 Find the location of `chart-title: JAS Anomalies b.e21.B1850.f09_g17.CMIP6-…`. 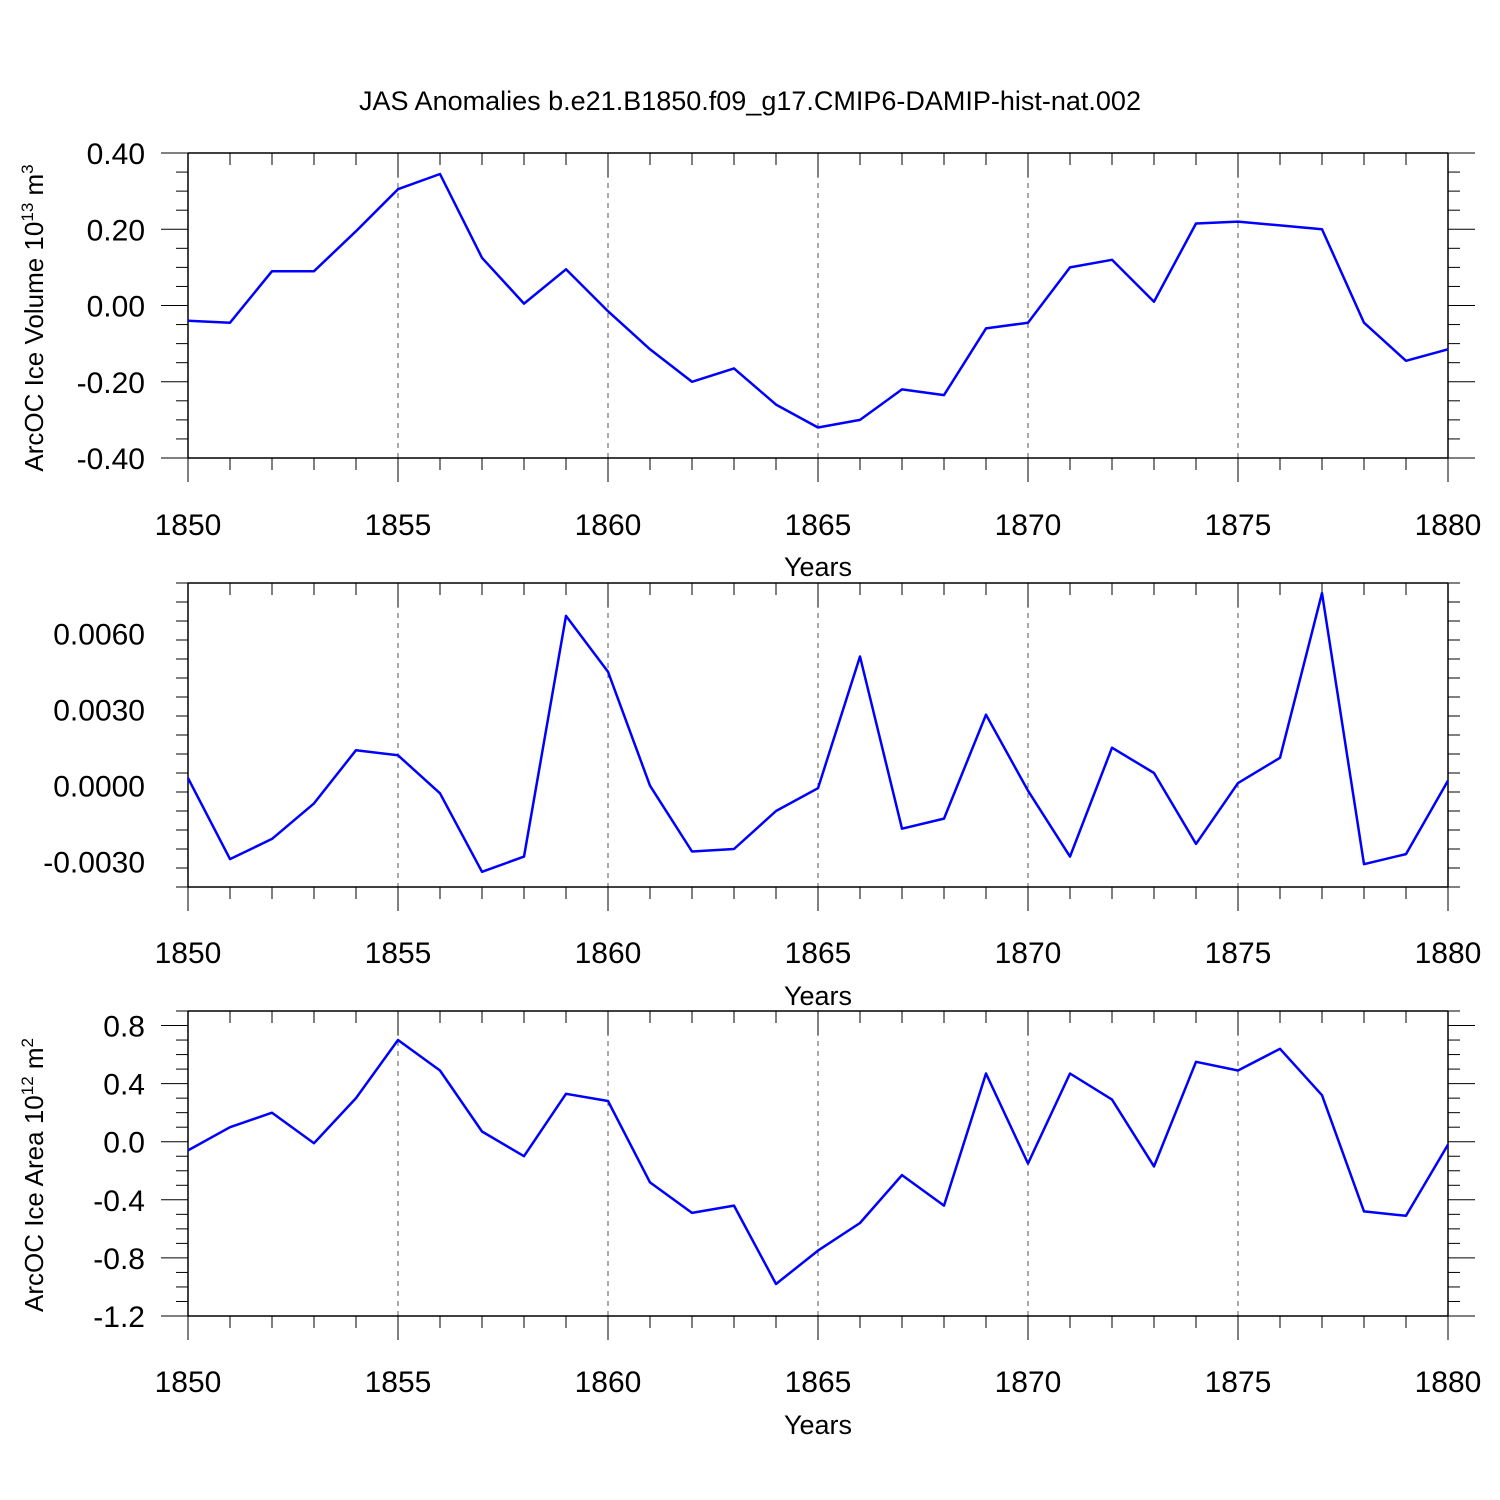

chart-title: JAS Anomalies b.e21.B1850.f09_g17.CMIP6-… is located at coordinates (750, 101).